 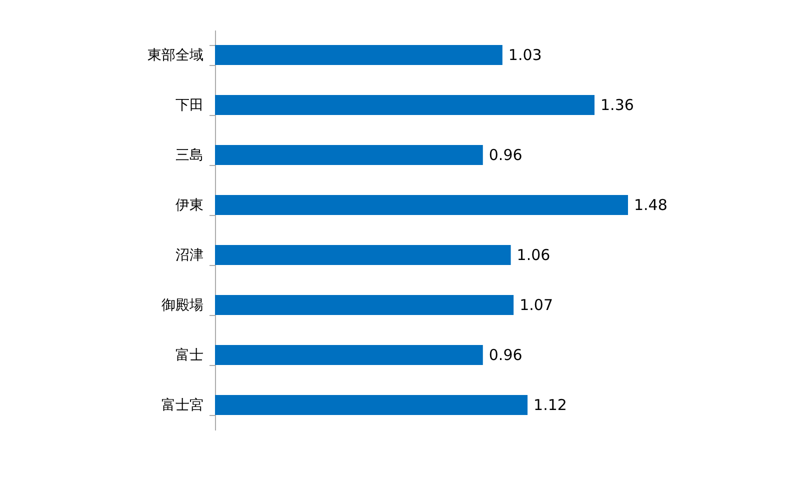 What do you see at coordinates (190, 206) in the screenshot?
I see `y-tick-label: 伊東` at bounding box center [190, 206].